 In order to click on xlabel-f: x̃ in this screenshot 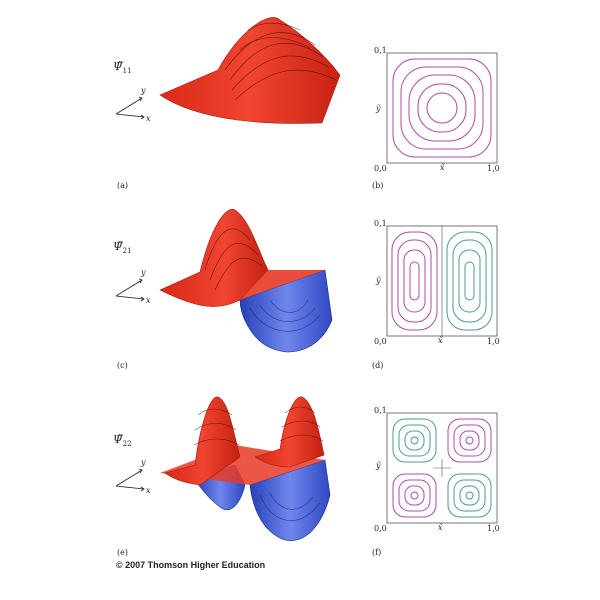, I will do `click(440, 527)`.